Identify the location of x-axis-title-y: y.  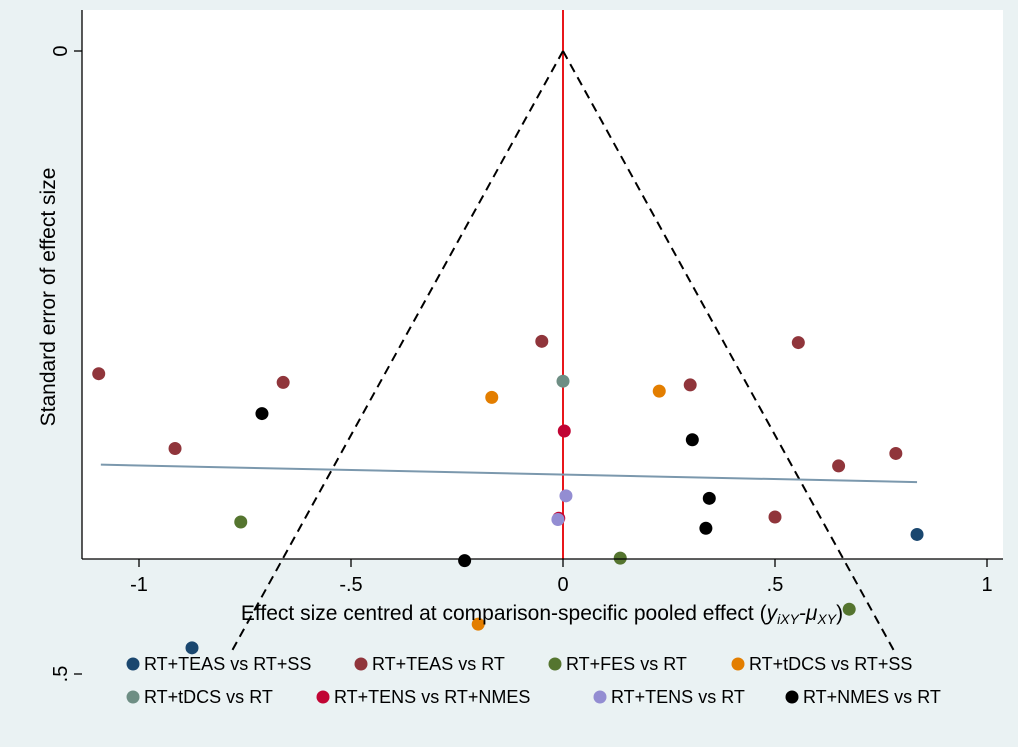
(772, 613).